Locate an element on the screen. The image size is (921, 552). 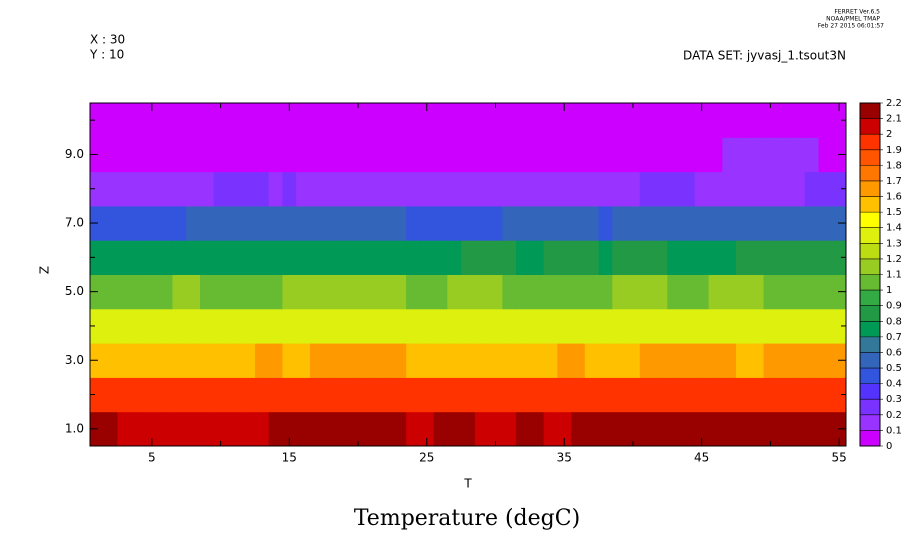
y-tick-label: 5.0 is located at coordinates (74, 291).